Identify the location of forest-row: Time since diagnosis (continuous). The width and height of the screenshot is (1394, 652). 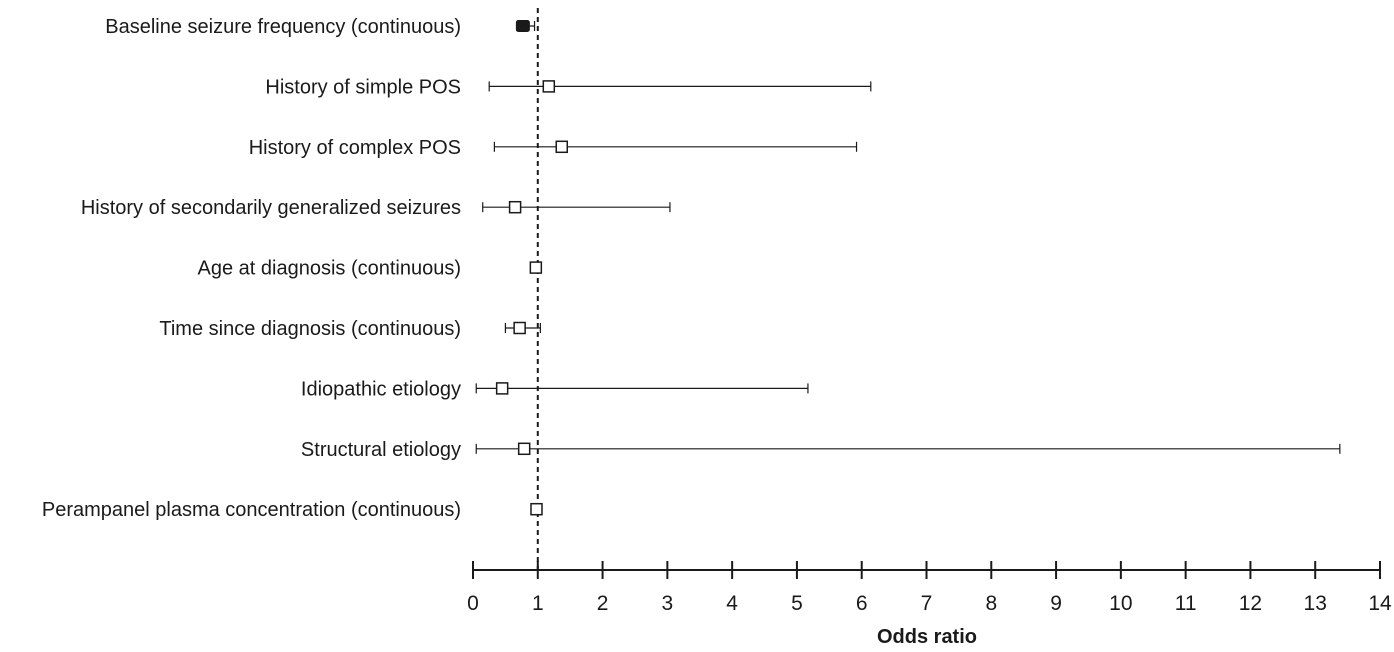
(350, 329).